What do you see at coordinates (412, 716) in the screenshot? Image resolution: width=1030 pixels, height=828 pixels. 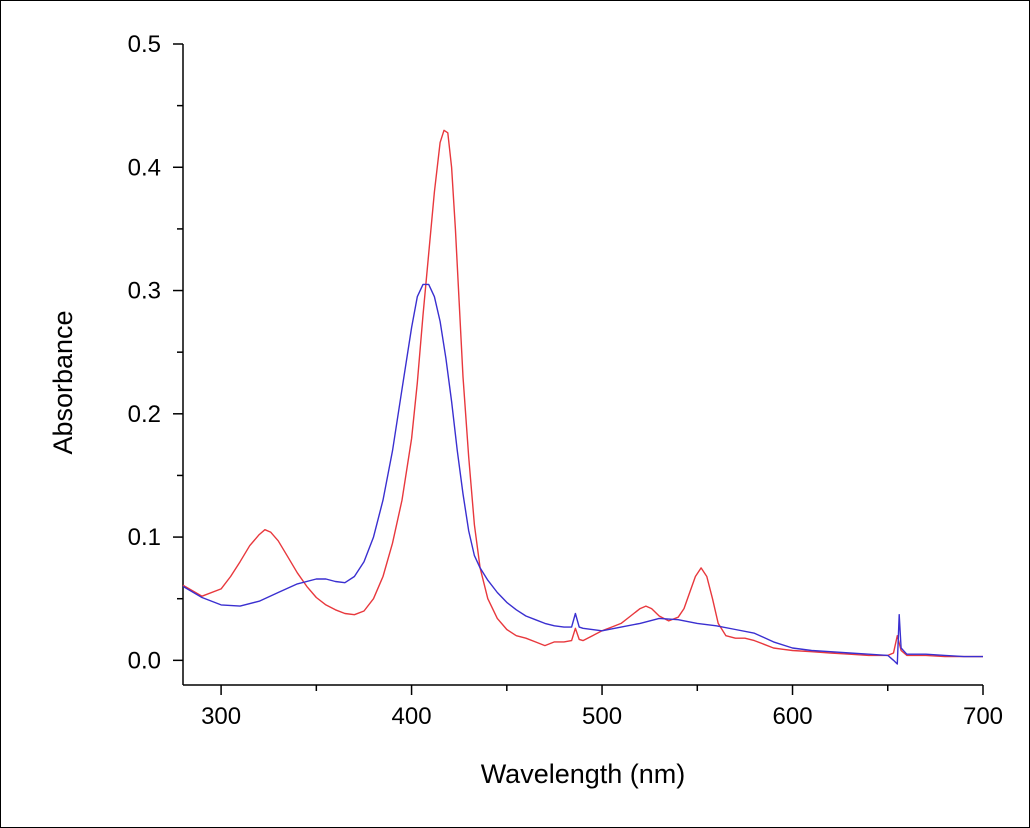 I see `x-tick-label: 400` at bounding box center [412, 716].